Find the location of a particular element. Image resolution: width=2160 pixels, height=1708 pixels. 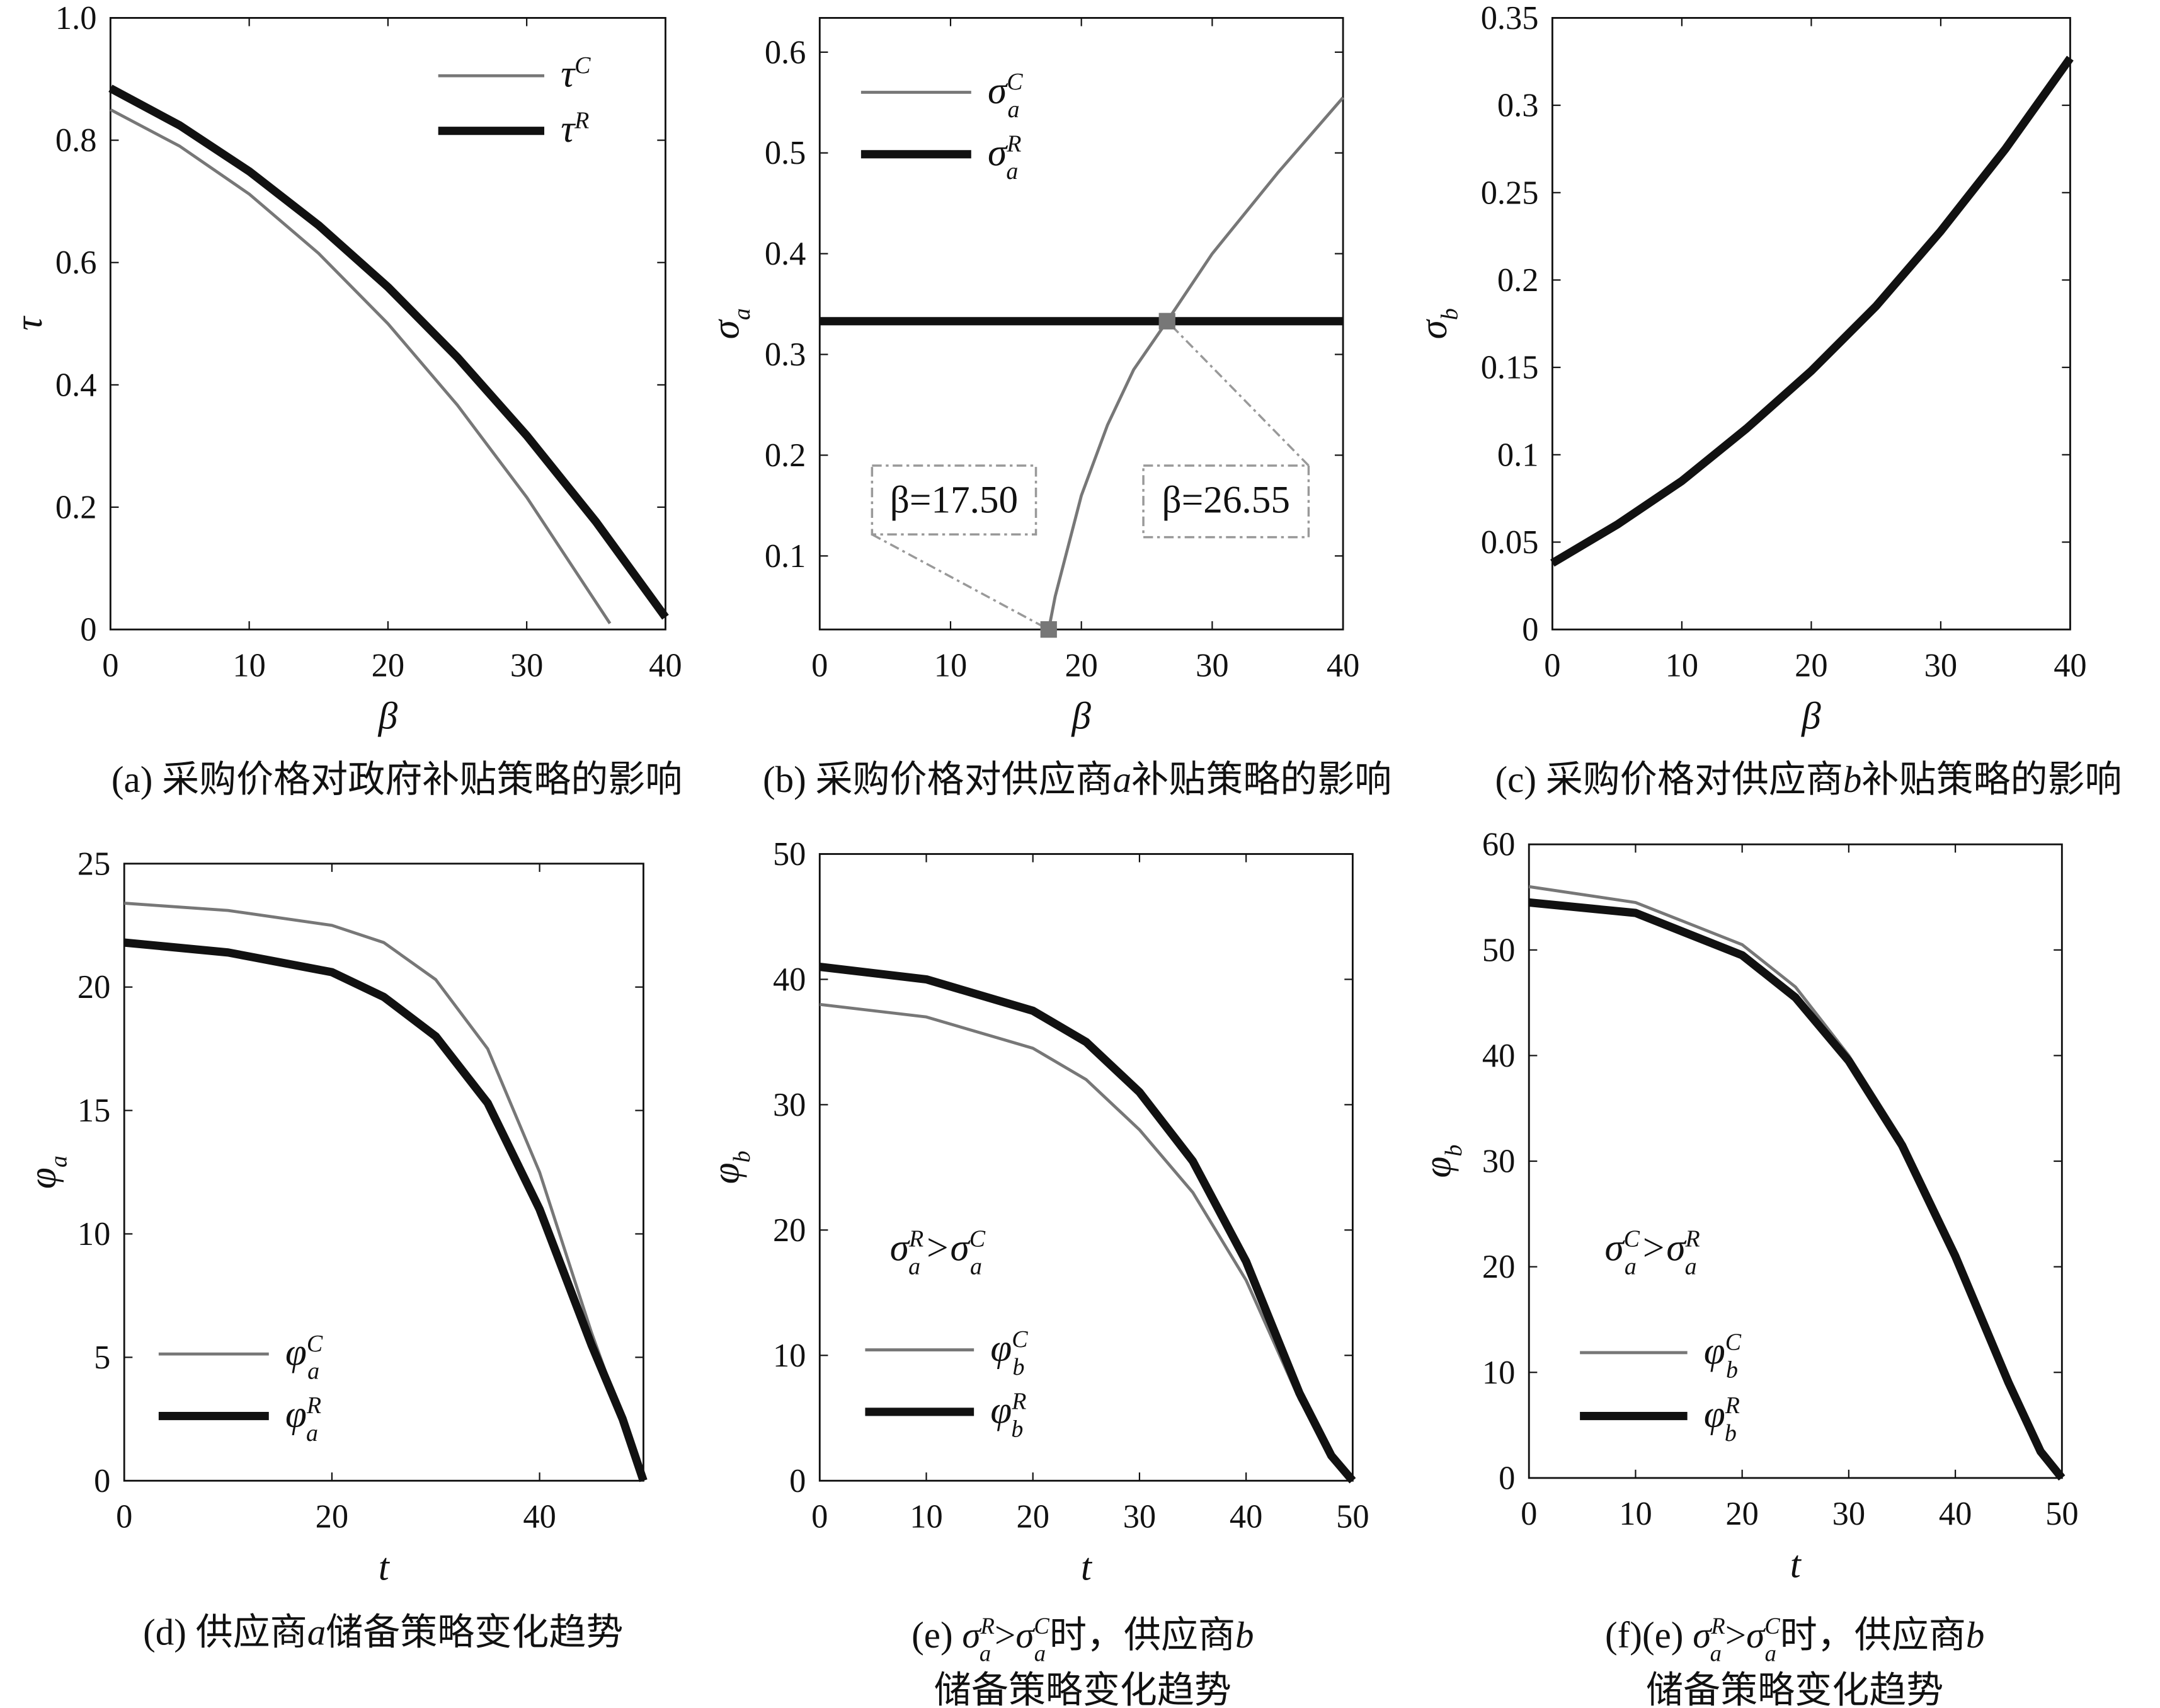

annotation-label: β=26.55 is located at coordinates (1226, 499).